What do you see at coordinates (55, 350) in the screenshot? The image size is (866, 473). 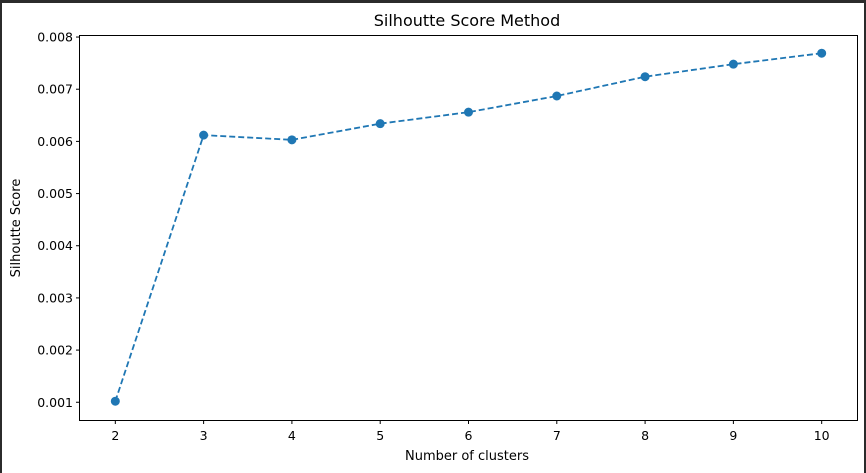 I see `y-tick-label: 0.002` at bounding box center [55, 350].